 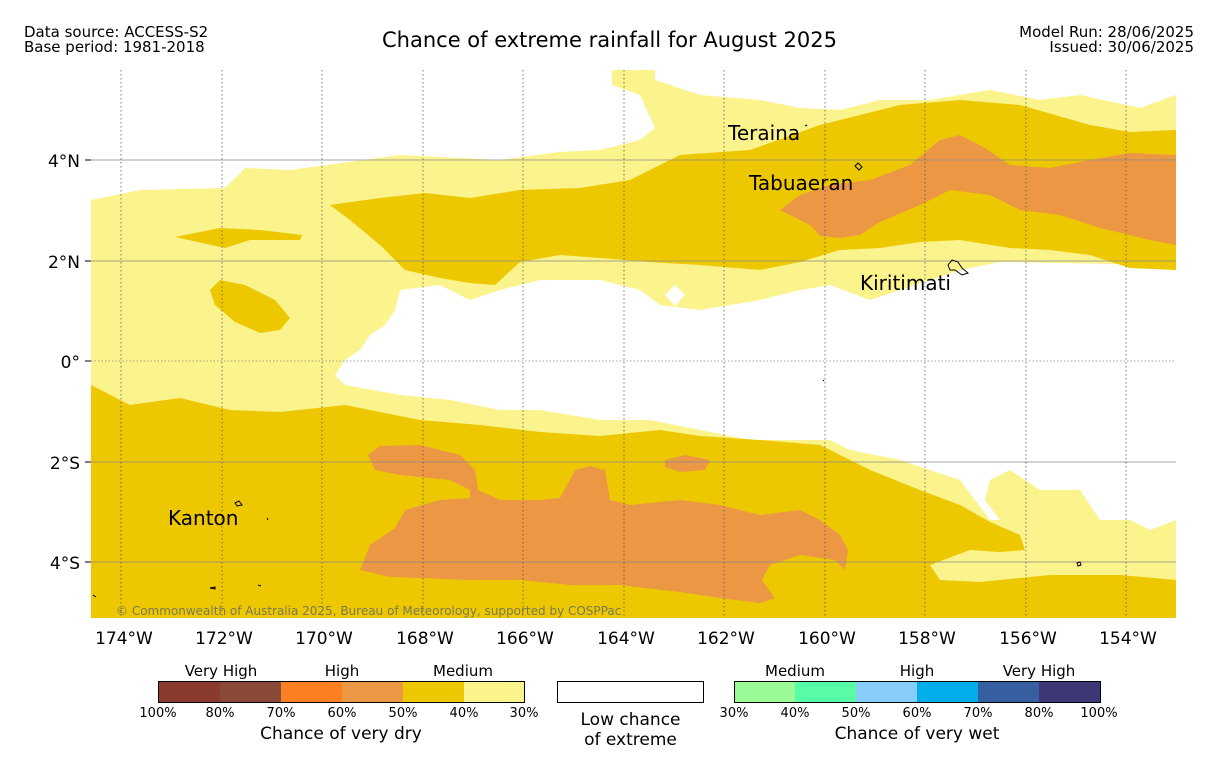 I want to click on lon-label-168w: 168°W, so click(x=425, y=639).